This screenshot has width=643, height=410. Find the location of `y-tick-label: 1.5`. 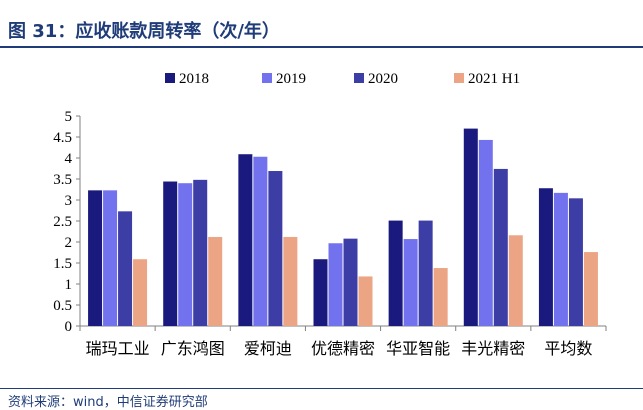

y-tick-label: 1.5 is located at coordinates (62, 264).